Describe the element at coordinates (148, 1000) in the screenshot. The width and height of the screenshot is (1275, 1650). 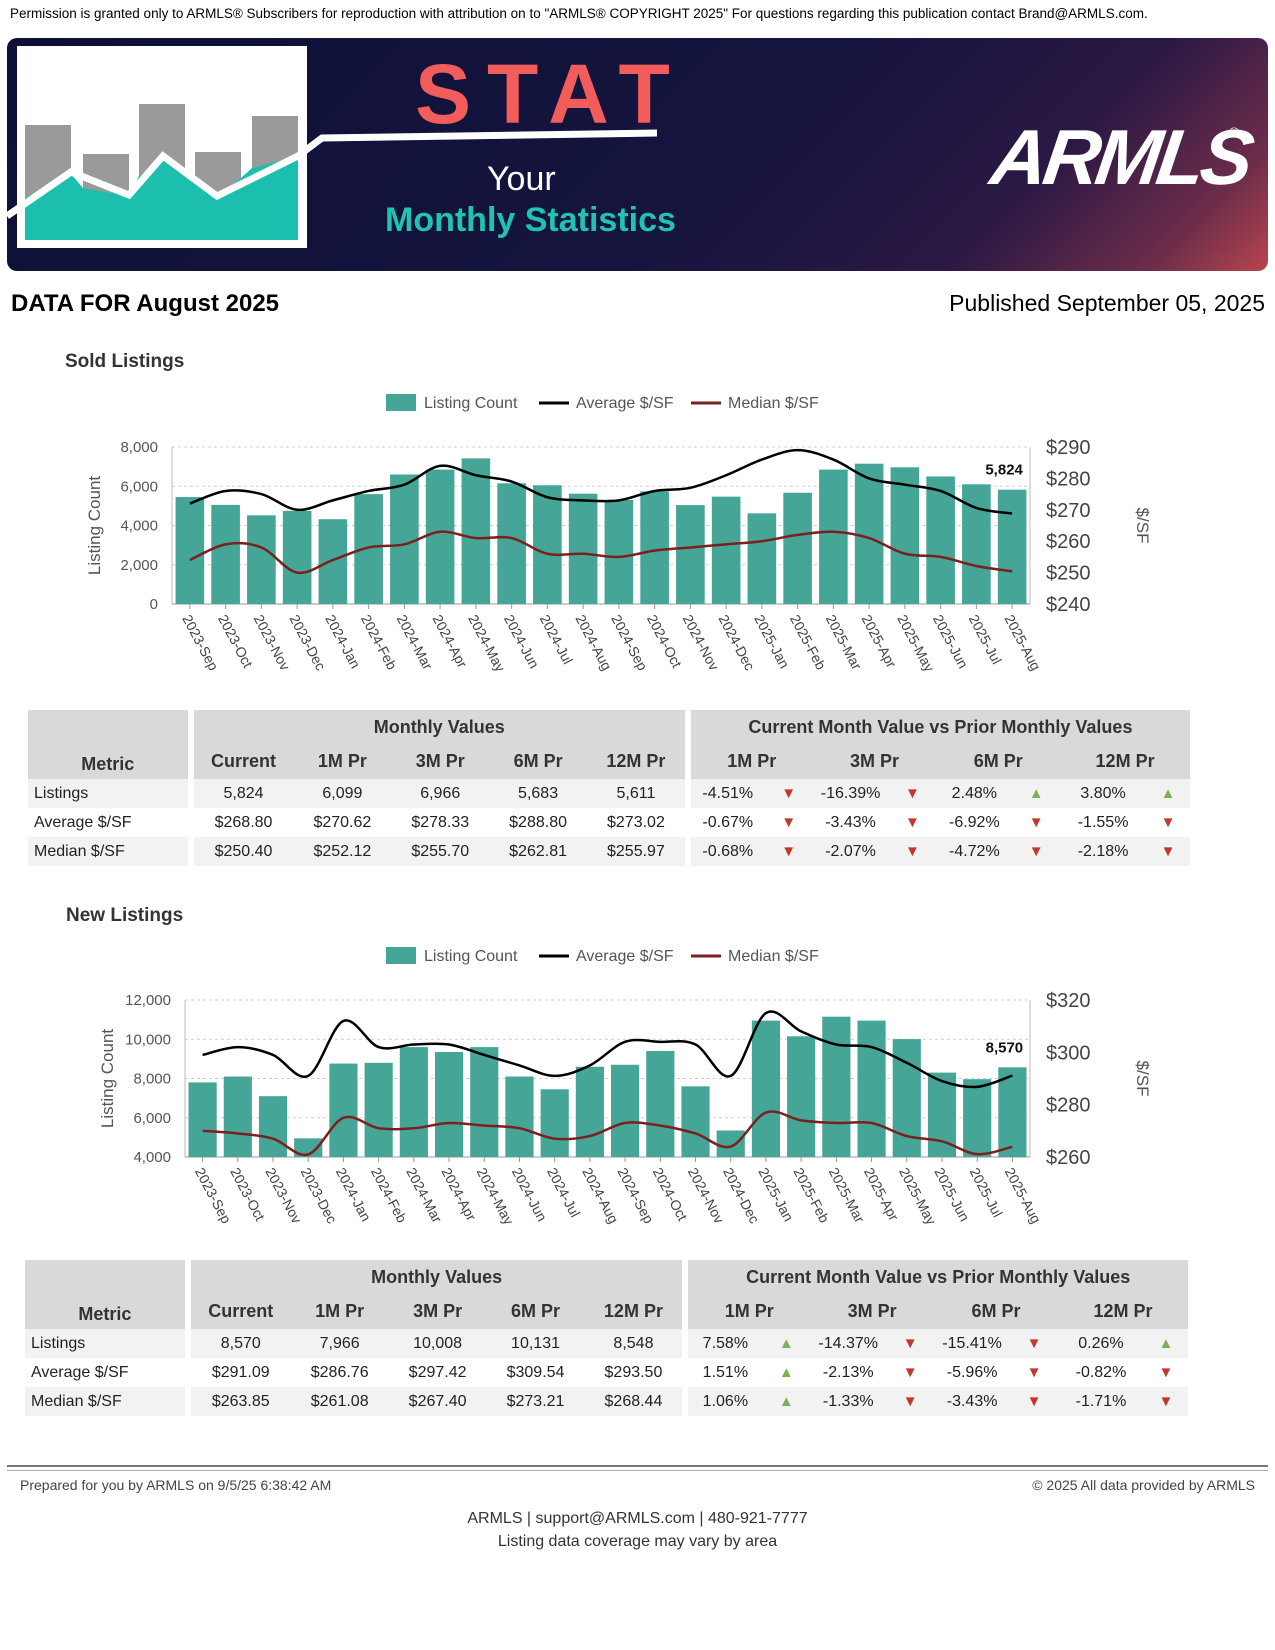
I see `y-tick-label: 12,000` at that location.